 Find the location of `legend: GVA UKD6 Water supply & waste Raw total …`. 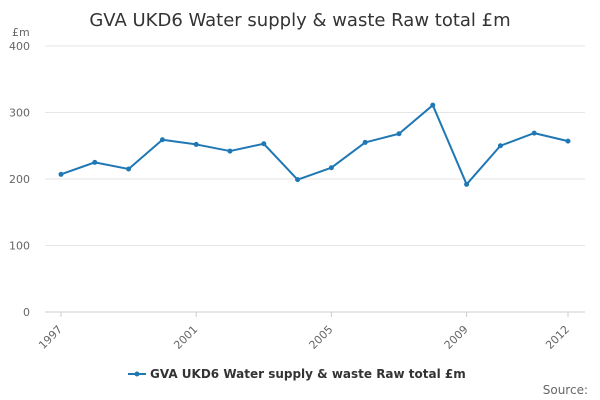

legend: GVA UKD6 Water supply & waste Raw total … is located at coordinates (297, 374).